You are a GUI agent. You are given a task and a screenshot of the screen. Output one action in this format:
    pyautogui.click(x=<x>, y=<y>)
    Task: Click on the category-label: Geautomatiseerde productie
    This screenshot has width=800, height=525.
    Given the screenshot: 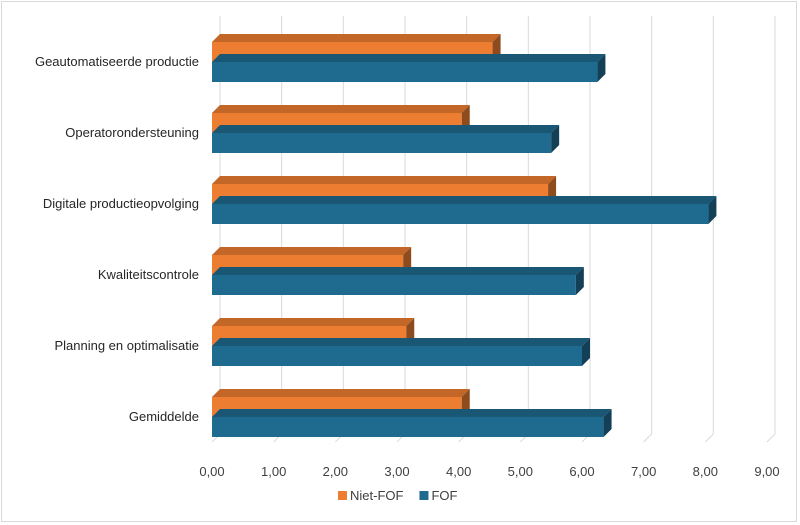 What is the action you would take?
    pyautogui.click(x=117, y=61)
    